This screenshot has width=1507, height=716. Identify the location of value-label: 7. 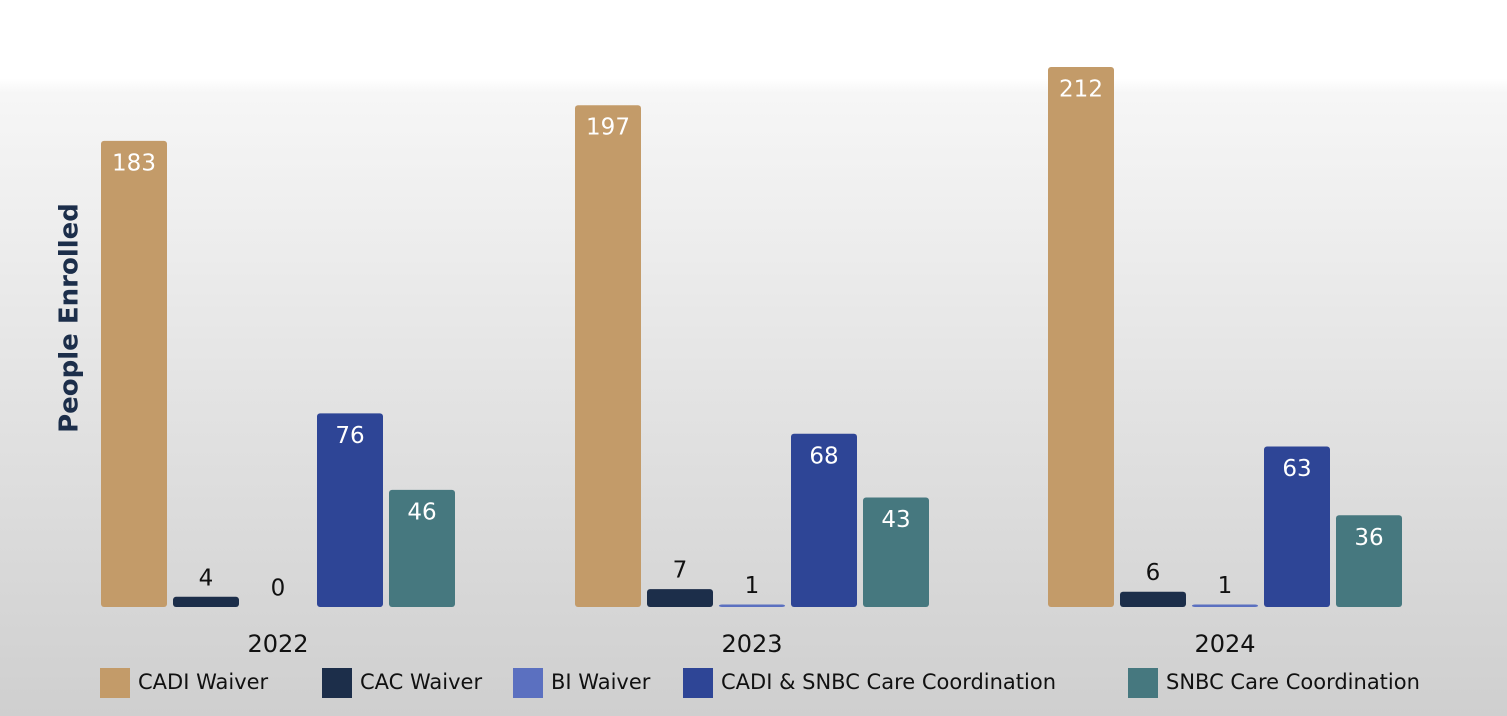
(680, 571).